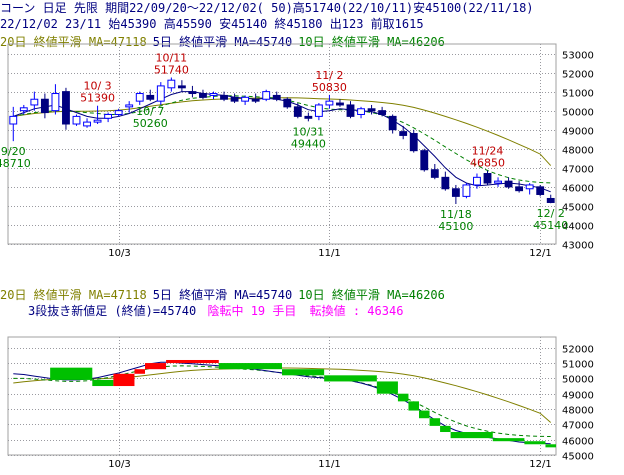 This screenshot has height=475, width=624. Describe the element at coordinates (119, 464) in the screenshot. I see `lower-x-tick-label: 10/3` at that location.